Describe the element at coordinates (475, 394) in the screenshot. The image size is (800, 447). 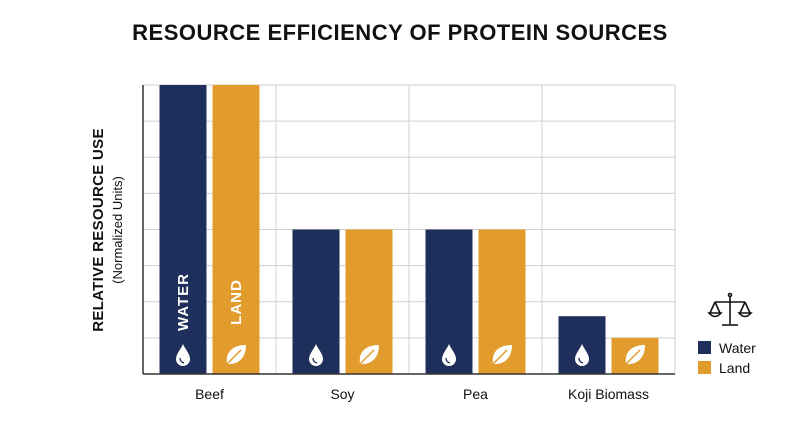
I see `x-tick-label: Pea` at that location.